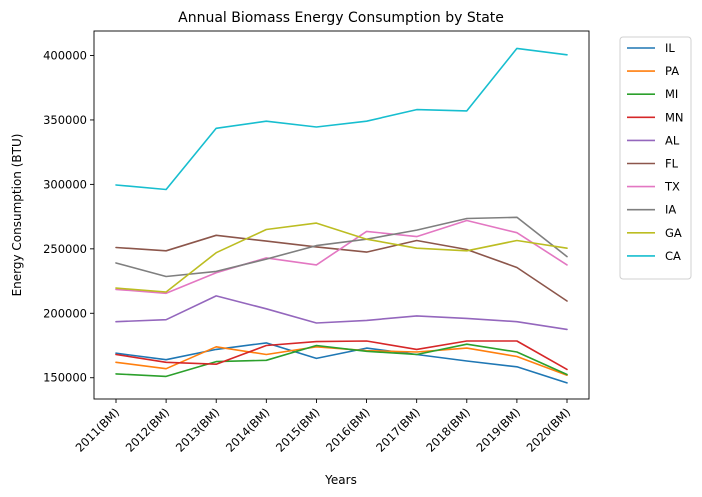 The width and height of the screenshot is (702, 497). What do you see at coordinates (398, 430) in the screenshot?
I see `x-tick-label: 2017(BM)` at bounding box center [398, 430].